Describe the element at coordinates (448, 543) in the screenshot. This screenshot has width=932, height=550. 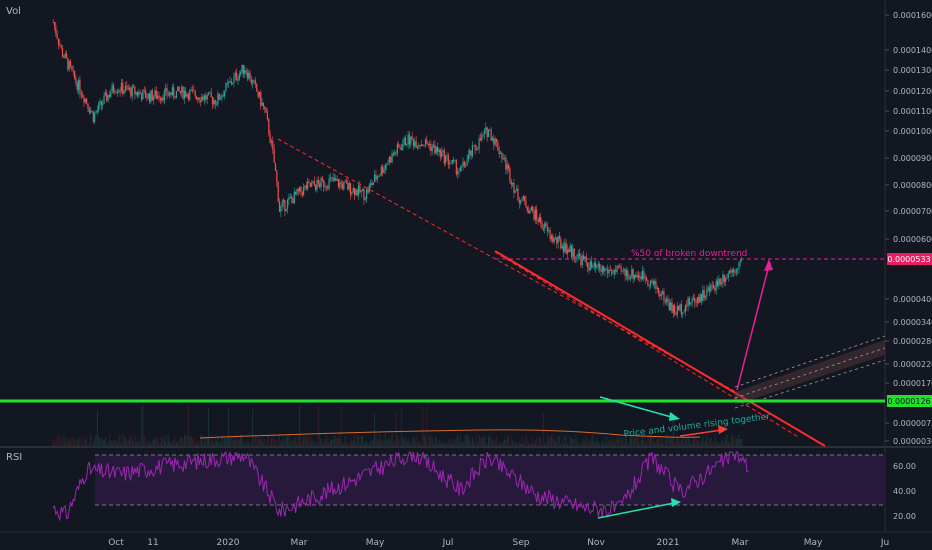
I see `time-tick-label: Jul` at that location.